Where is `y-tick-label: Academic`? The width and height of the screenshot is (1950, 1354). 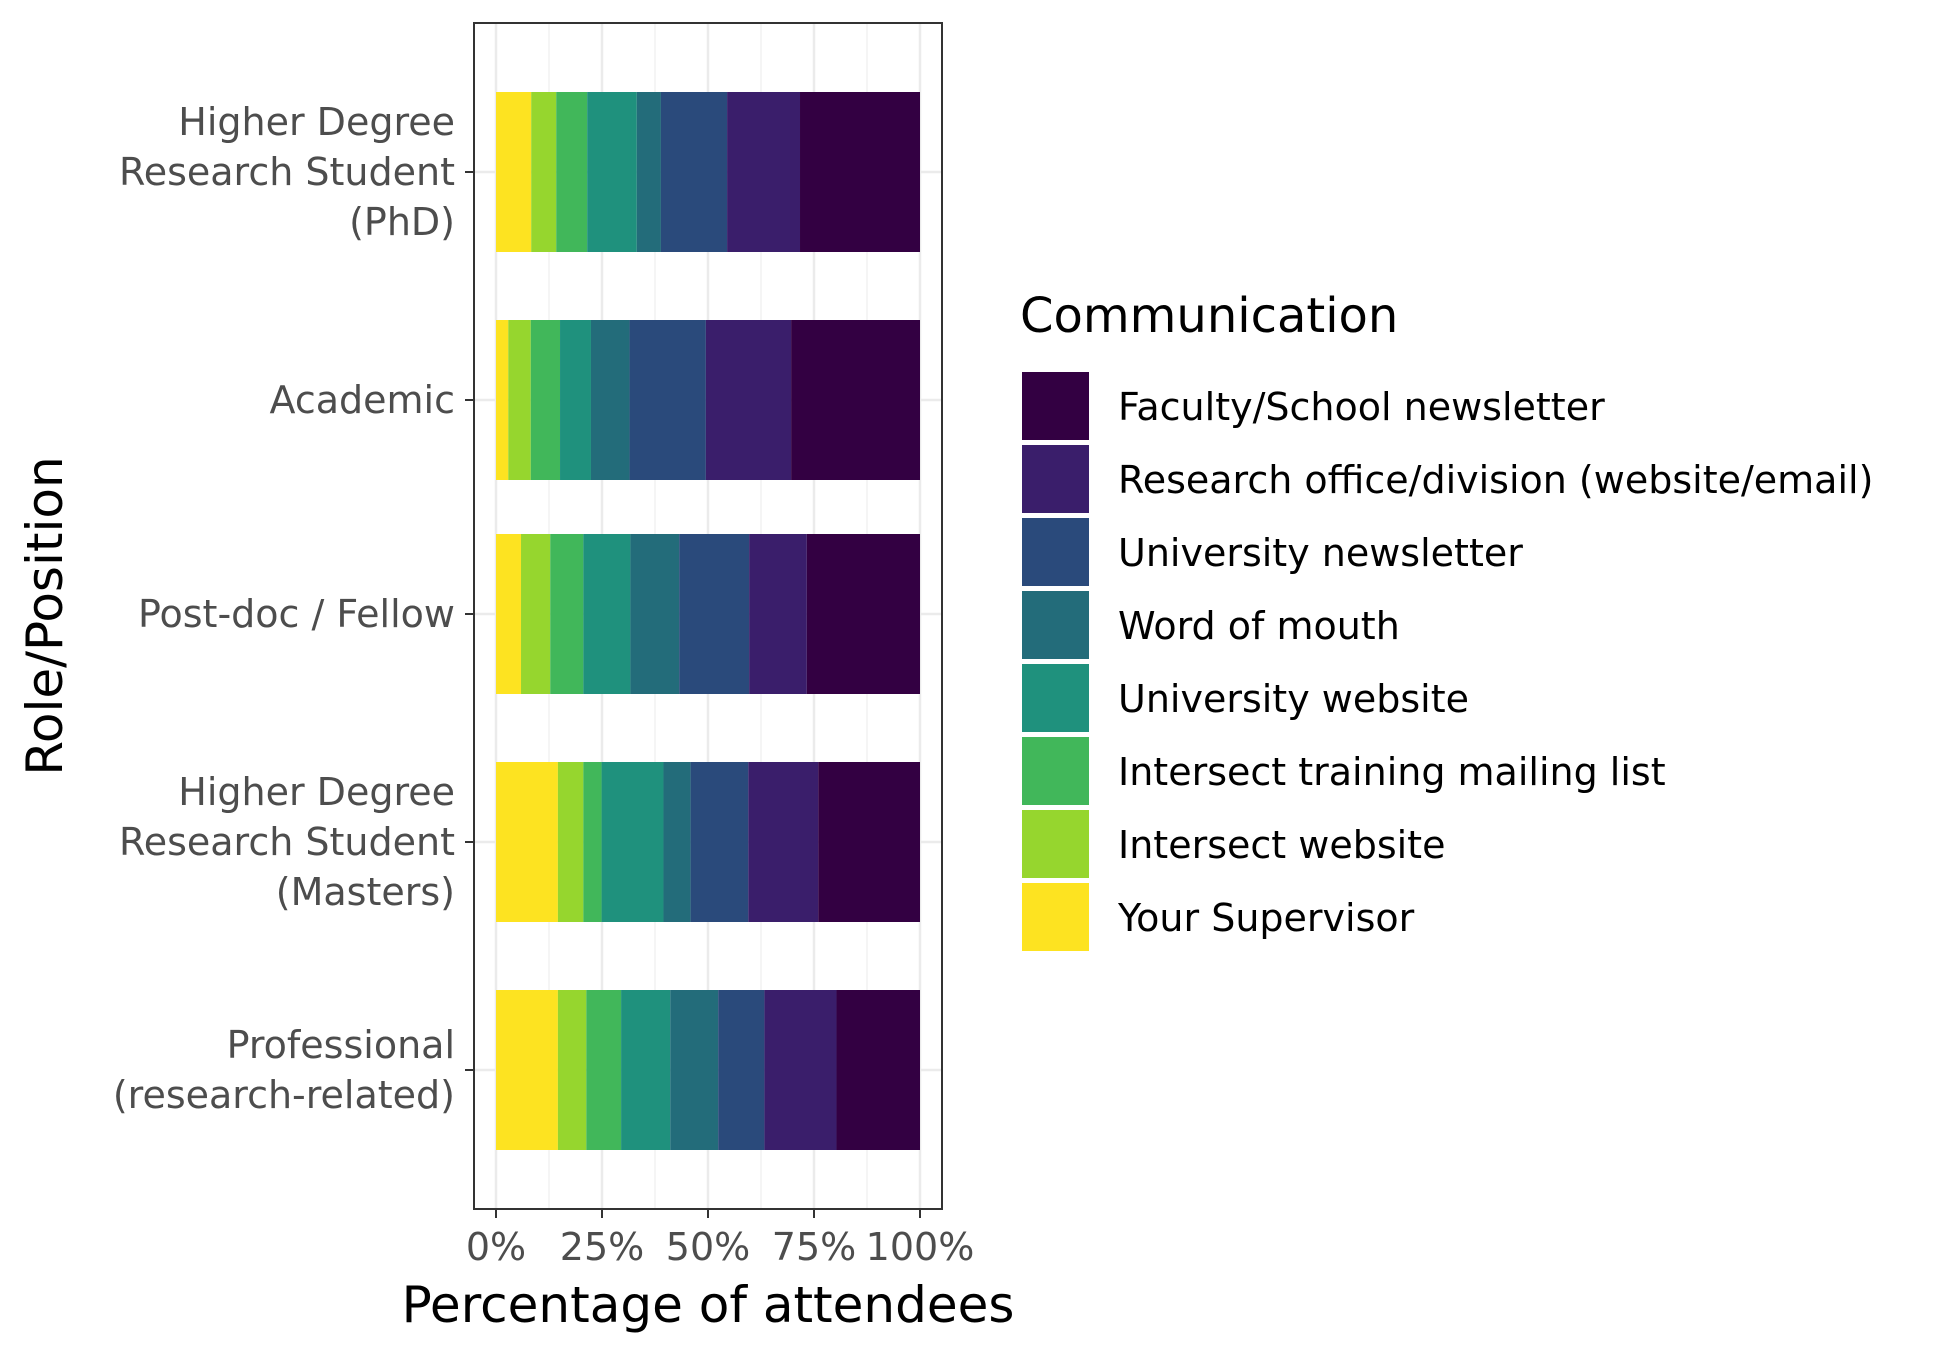 y-tick-label: Academic is located at coordinates (362, 400).